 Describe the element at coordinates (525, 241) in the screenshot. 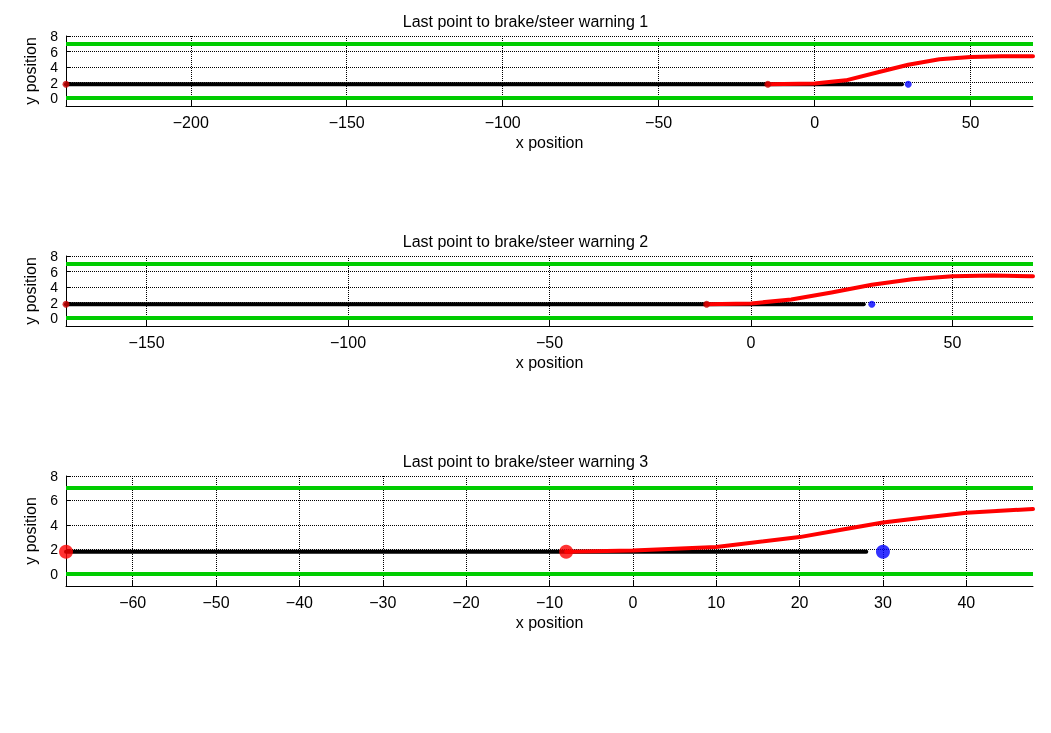

I see `chart-title: Last point to brake/steer warning 2` at that location.